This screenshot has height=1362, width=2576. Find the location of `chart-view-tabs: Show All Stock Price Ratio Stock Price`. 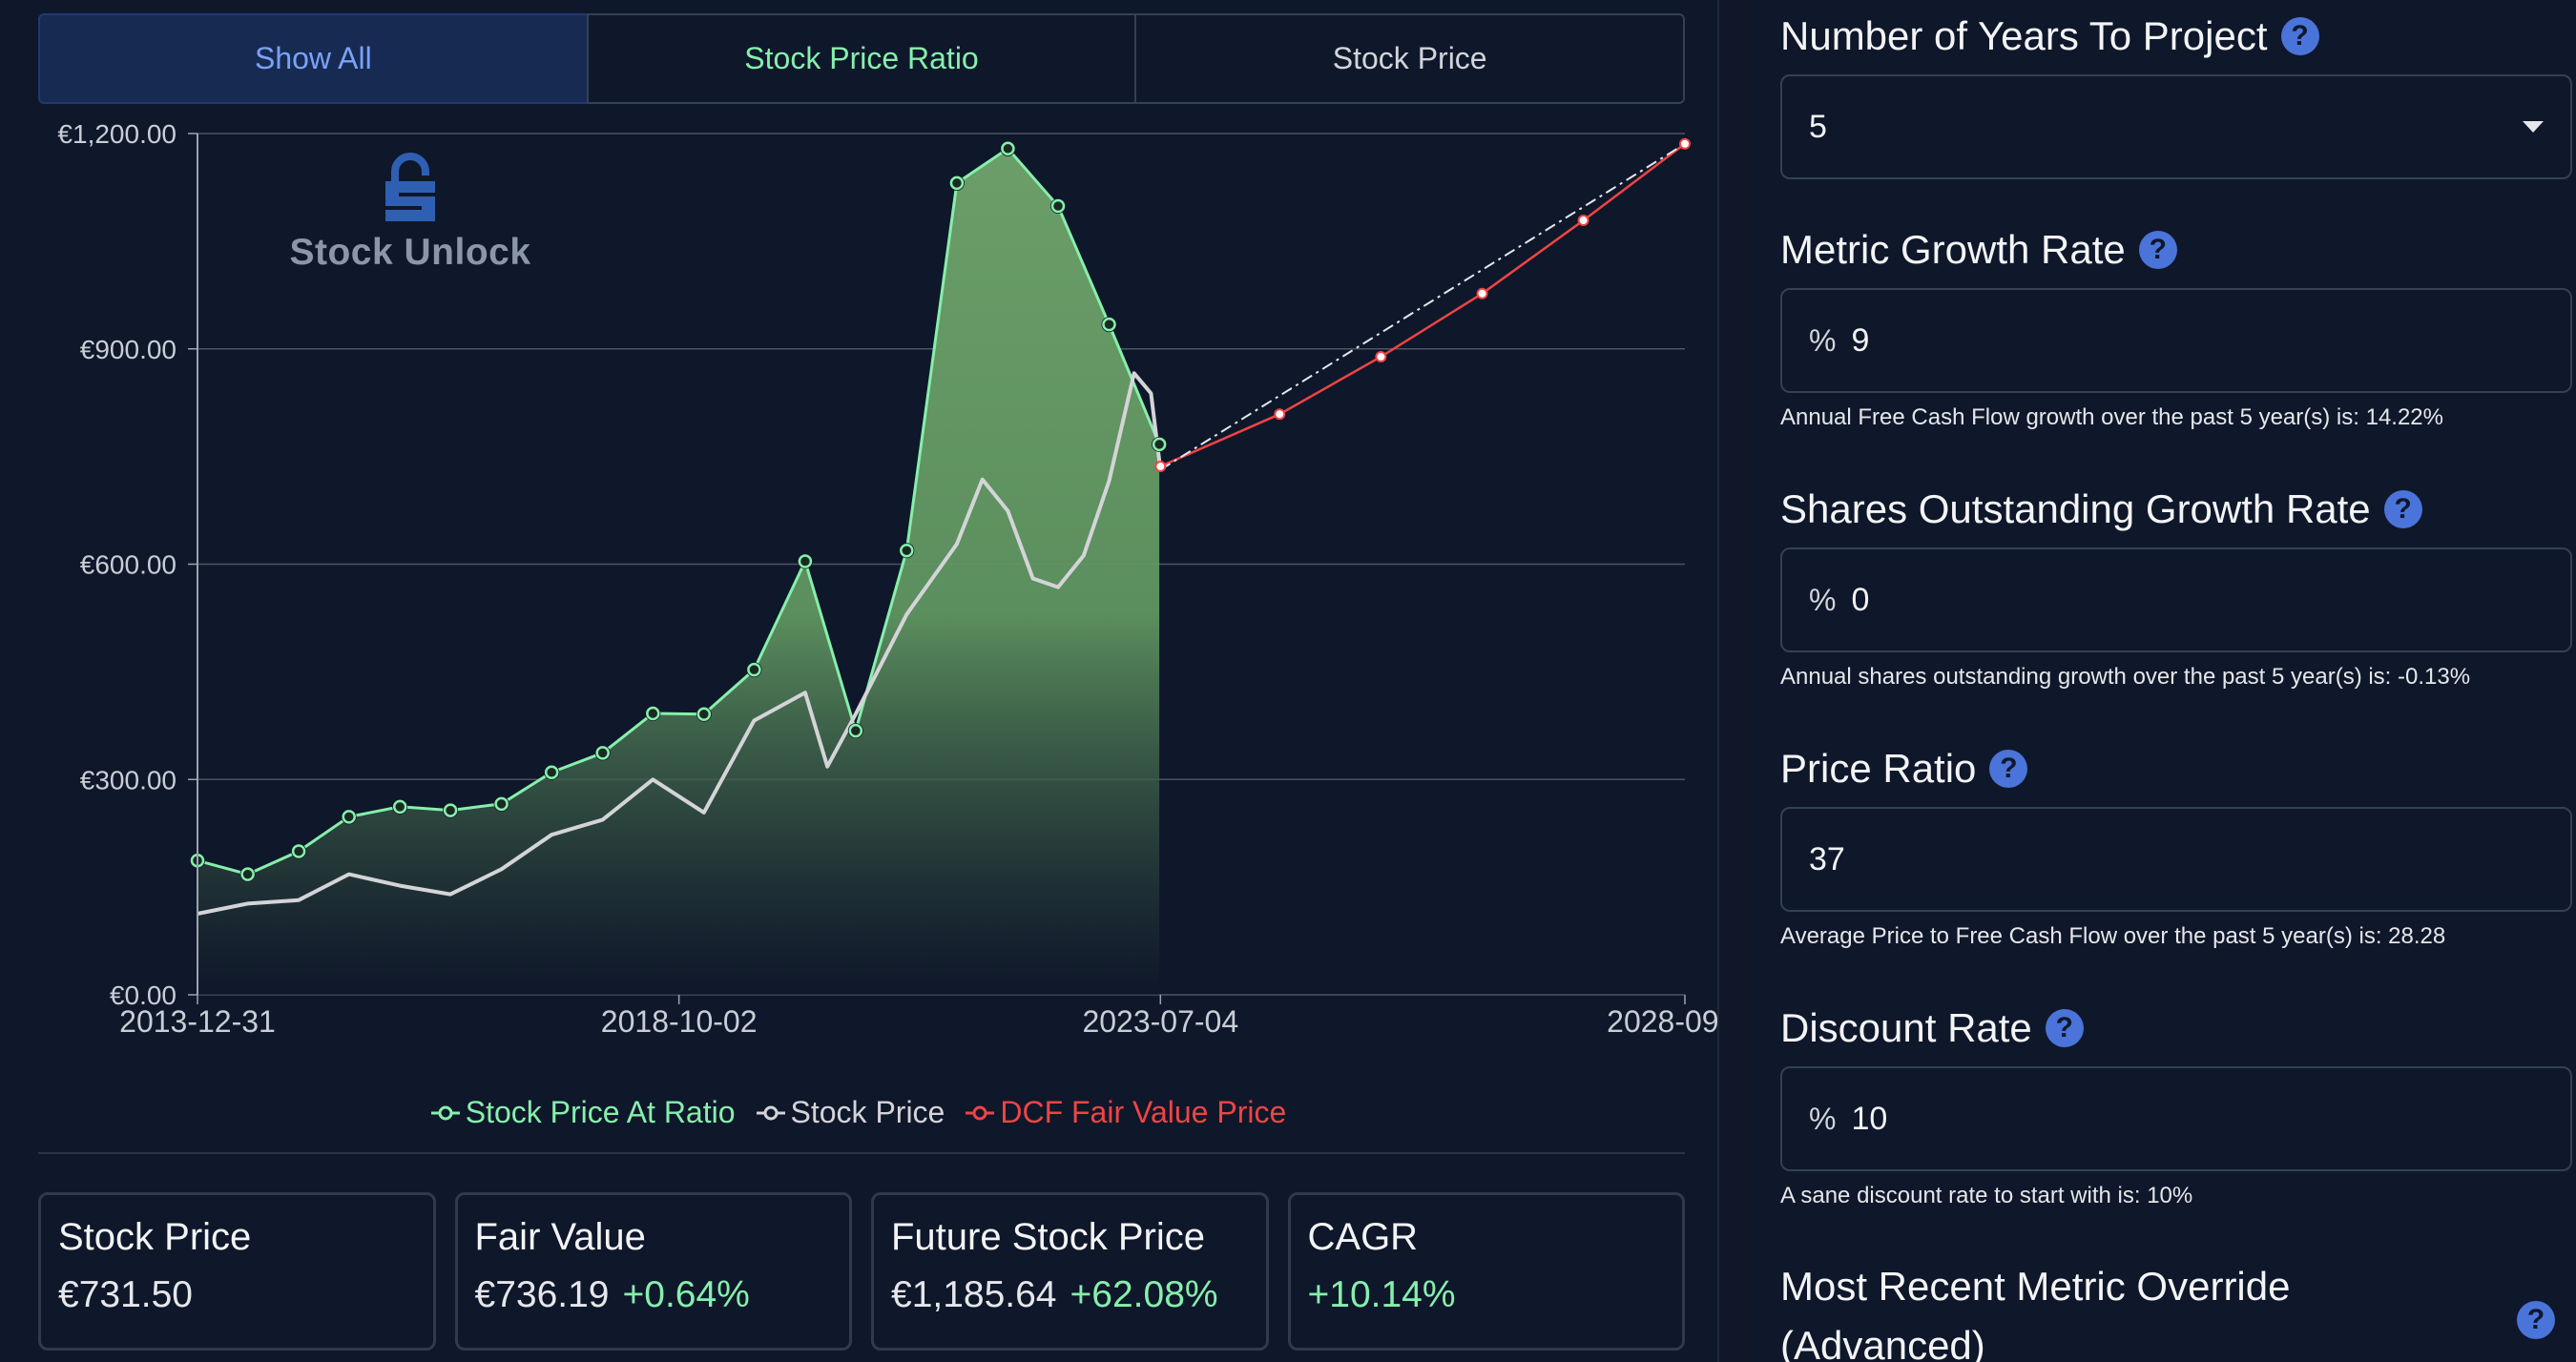

chart-view-tabs: Show All Stock Price Ratio Stock Price is located at coordinates (862, 58).